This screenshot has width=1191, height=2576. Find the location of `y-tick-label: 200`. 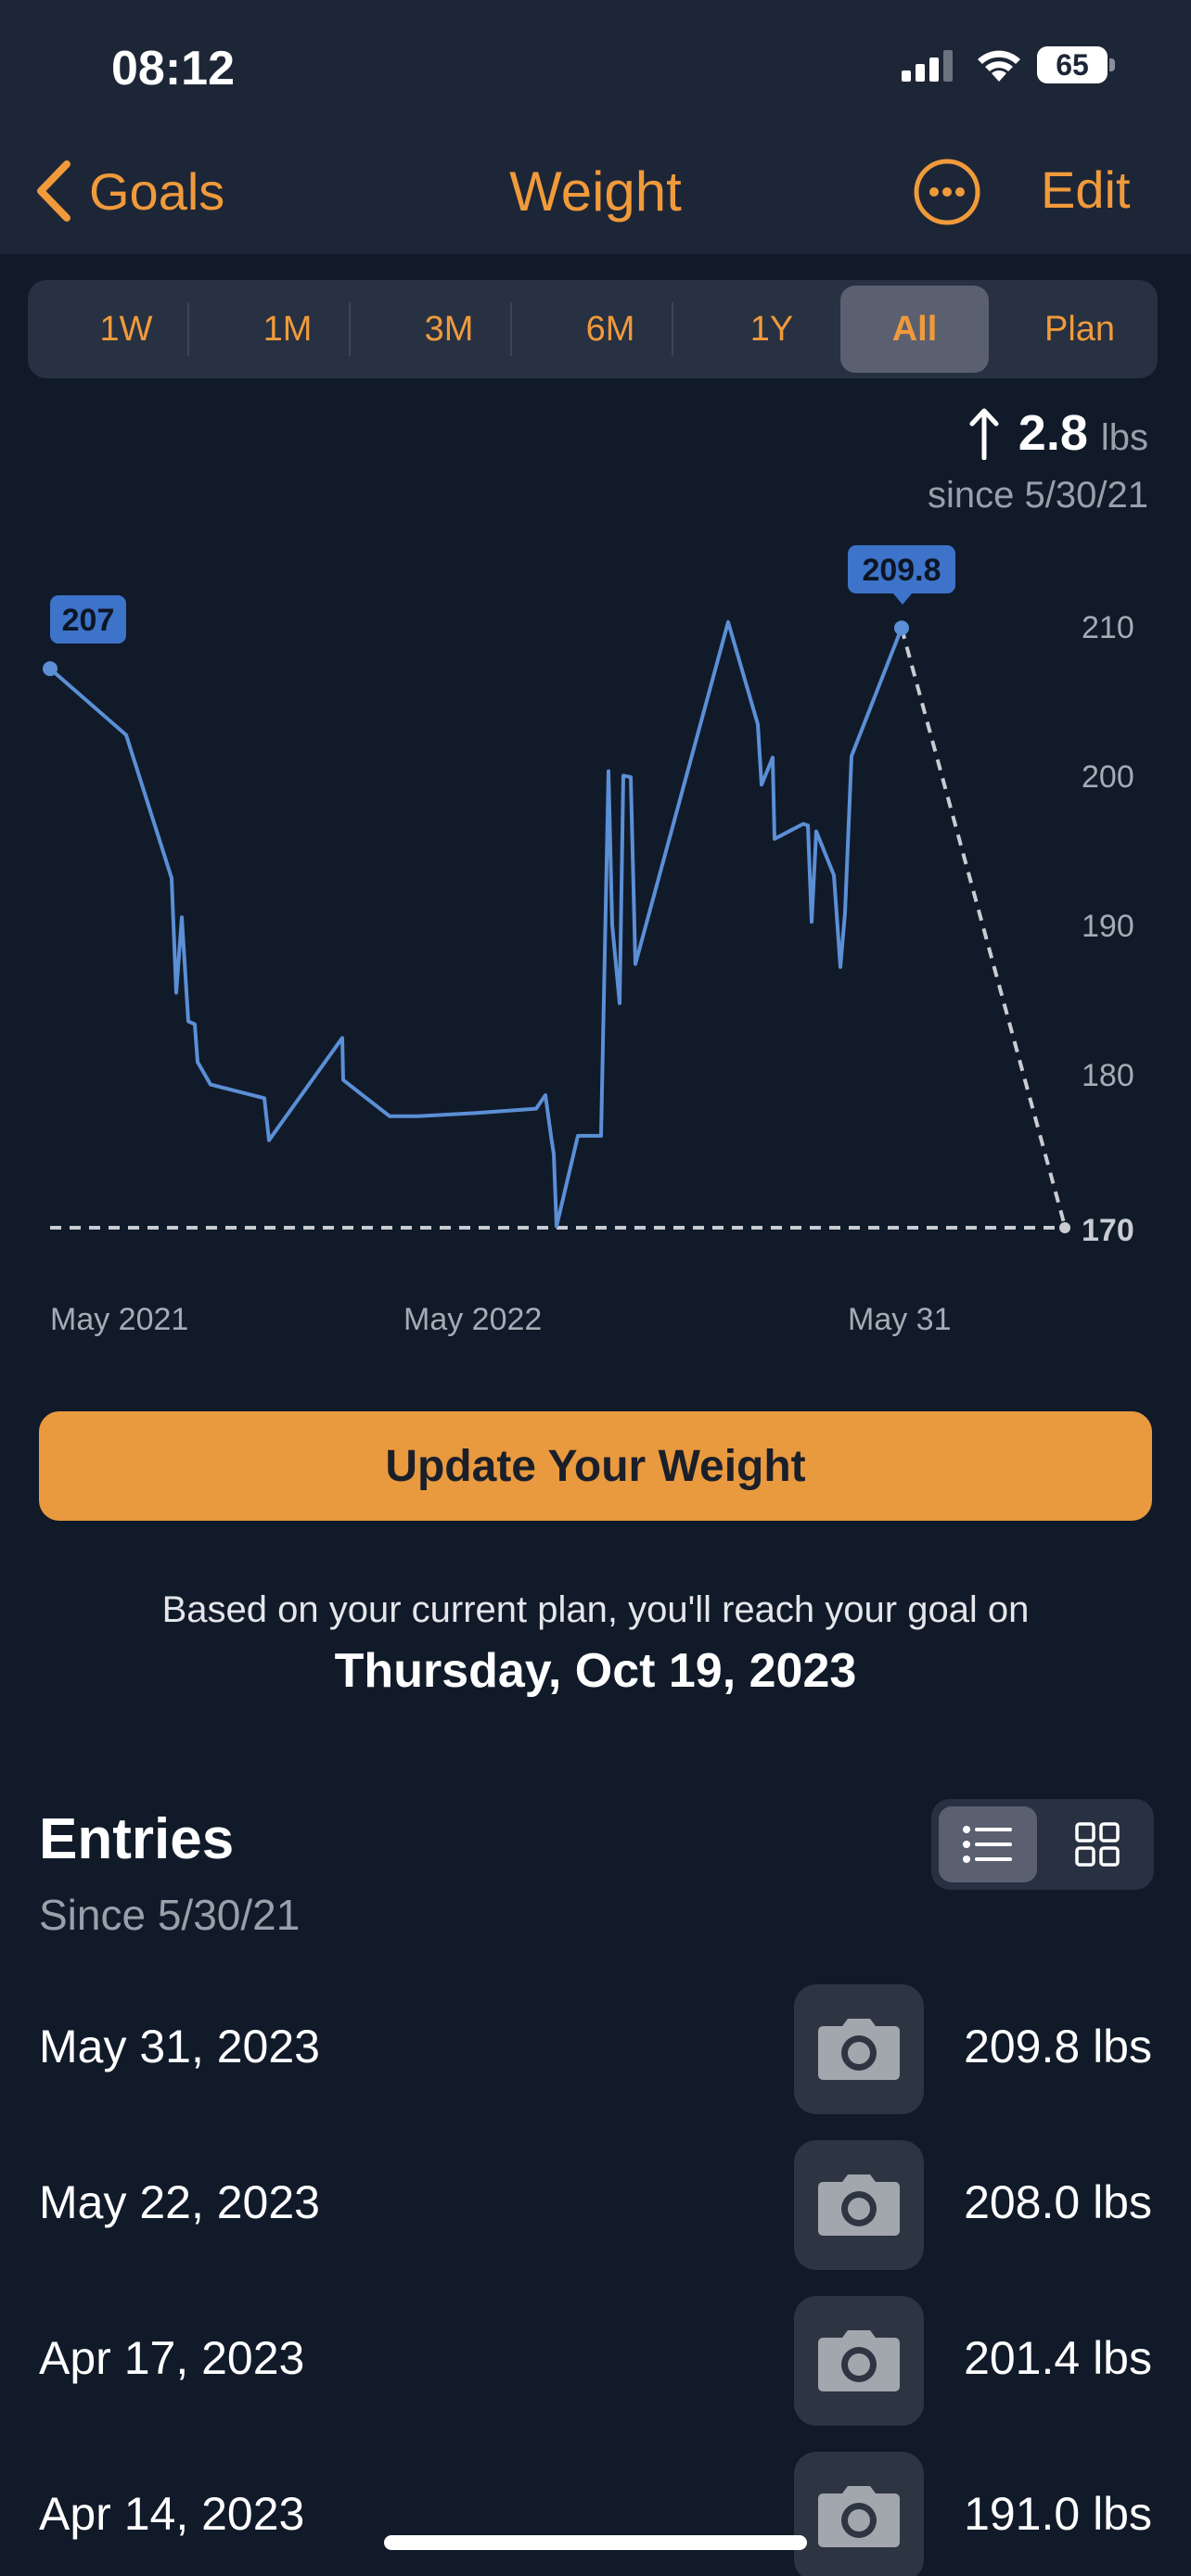

y-tick-label: 200 is located at coordinates (1108, 777).